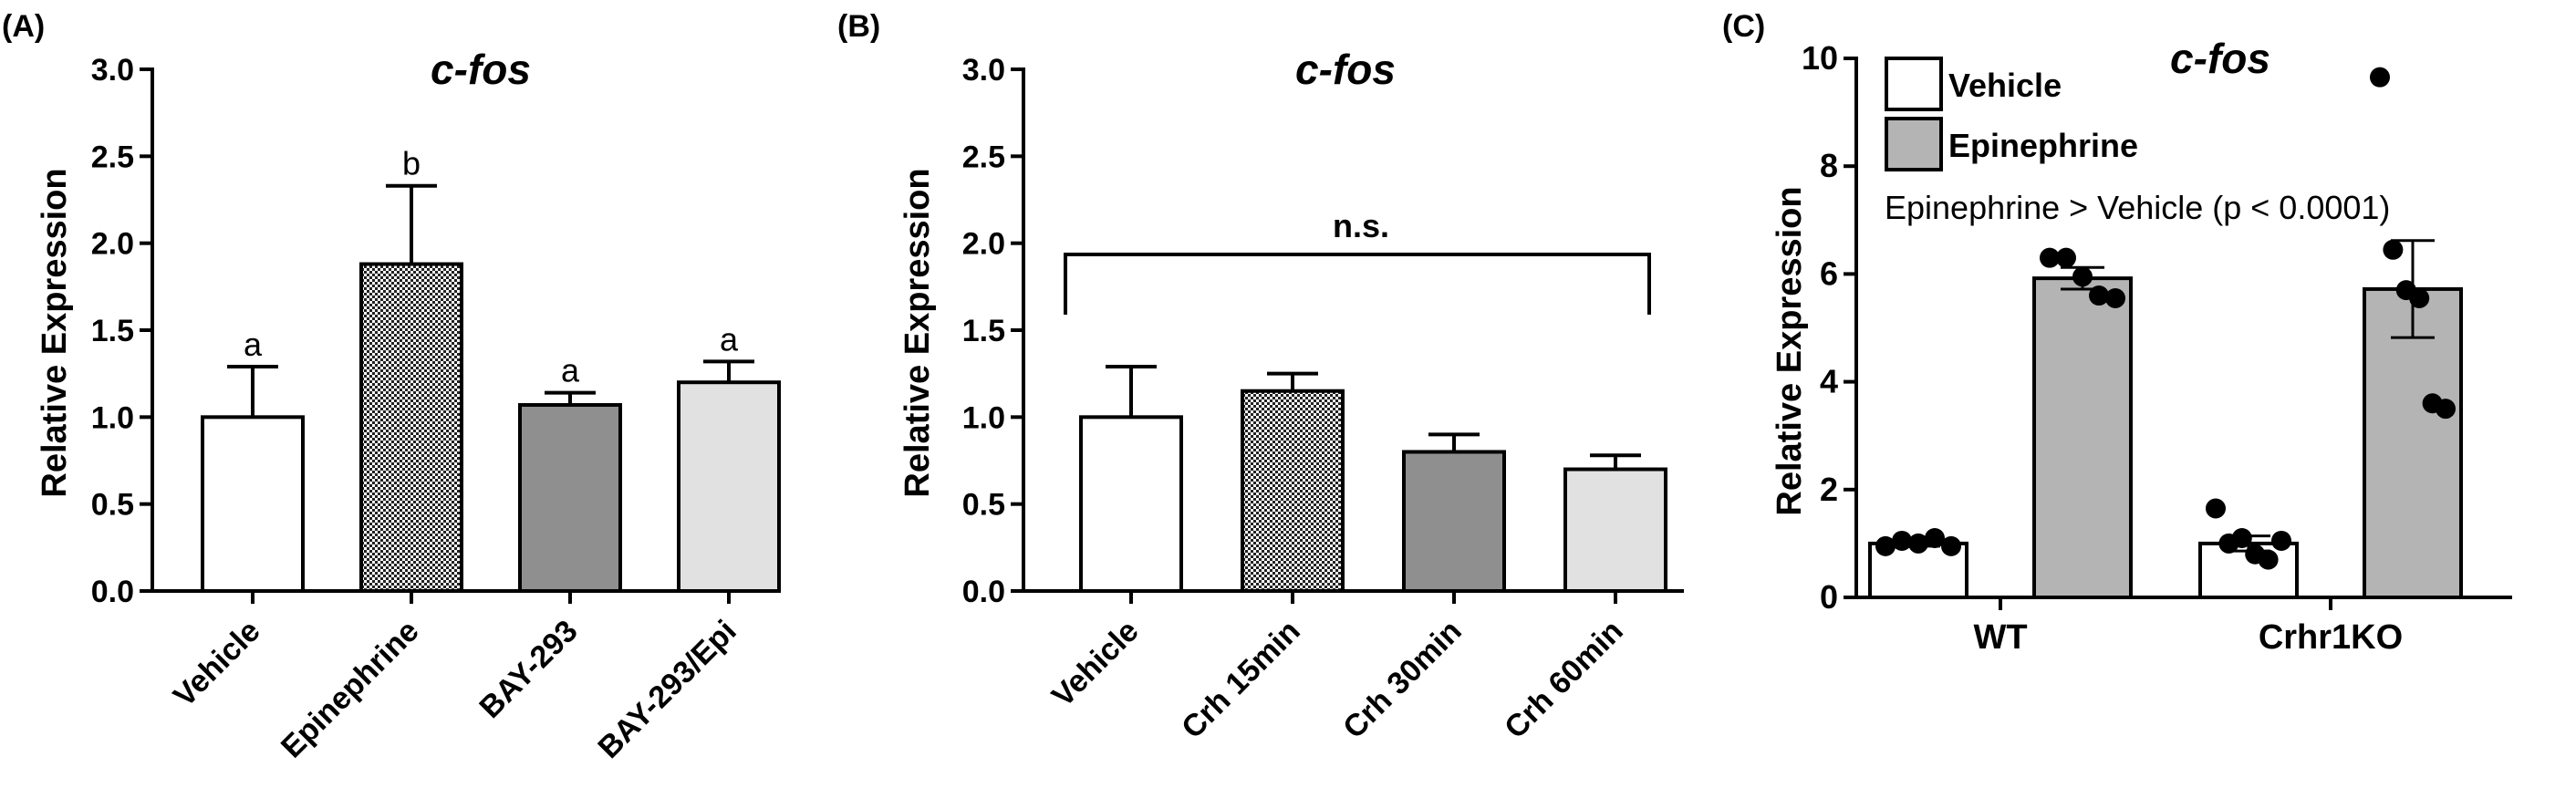  I want to click on legend-epinephrine-swatch, so click(1914, 144).